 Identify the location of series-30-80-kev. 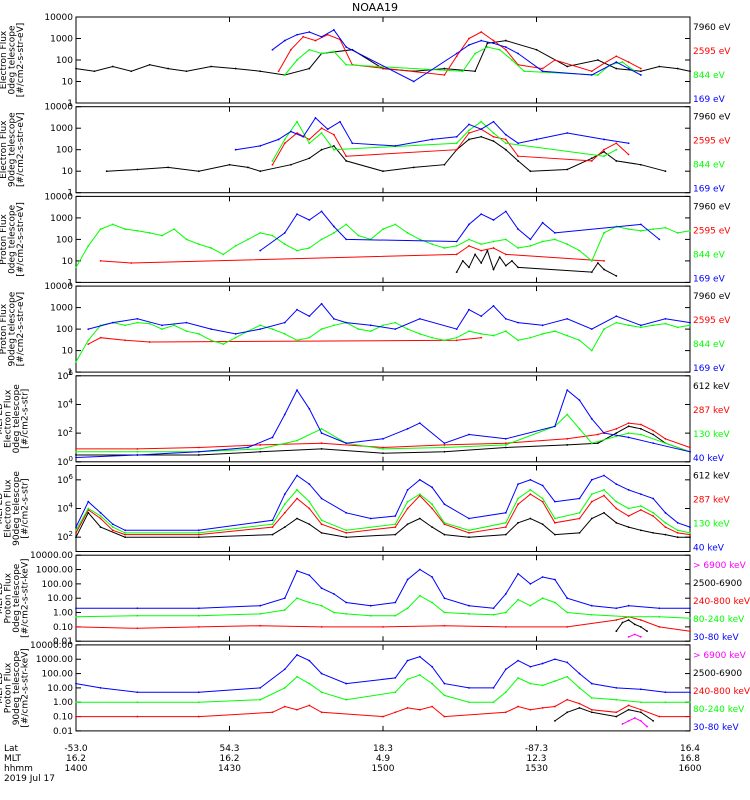
(383, 588).